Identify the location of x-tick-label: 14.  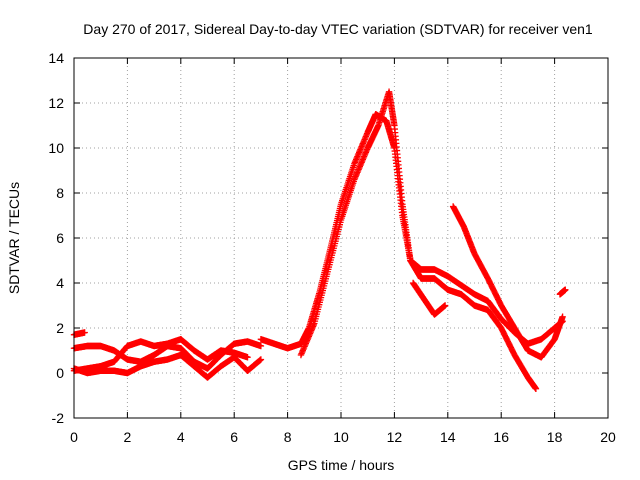
(448, 437).